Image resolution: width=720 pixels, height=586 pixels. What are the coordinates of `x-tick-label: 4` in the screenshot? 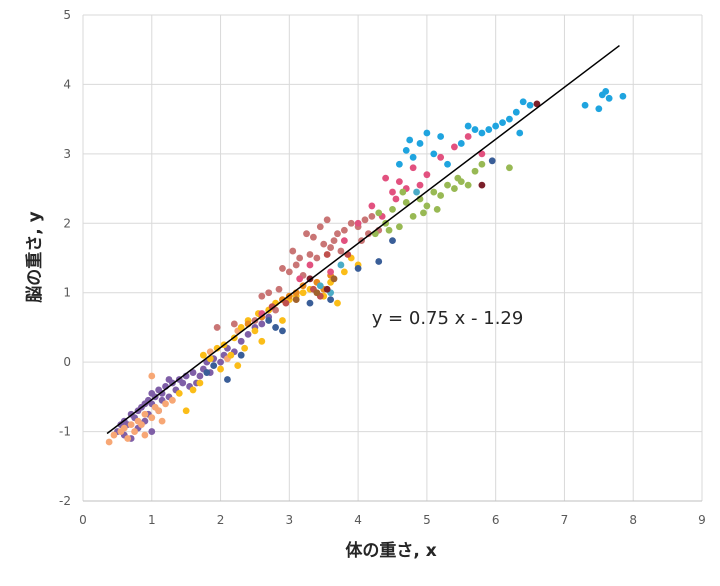 It's located at (358, 520).